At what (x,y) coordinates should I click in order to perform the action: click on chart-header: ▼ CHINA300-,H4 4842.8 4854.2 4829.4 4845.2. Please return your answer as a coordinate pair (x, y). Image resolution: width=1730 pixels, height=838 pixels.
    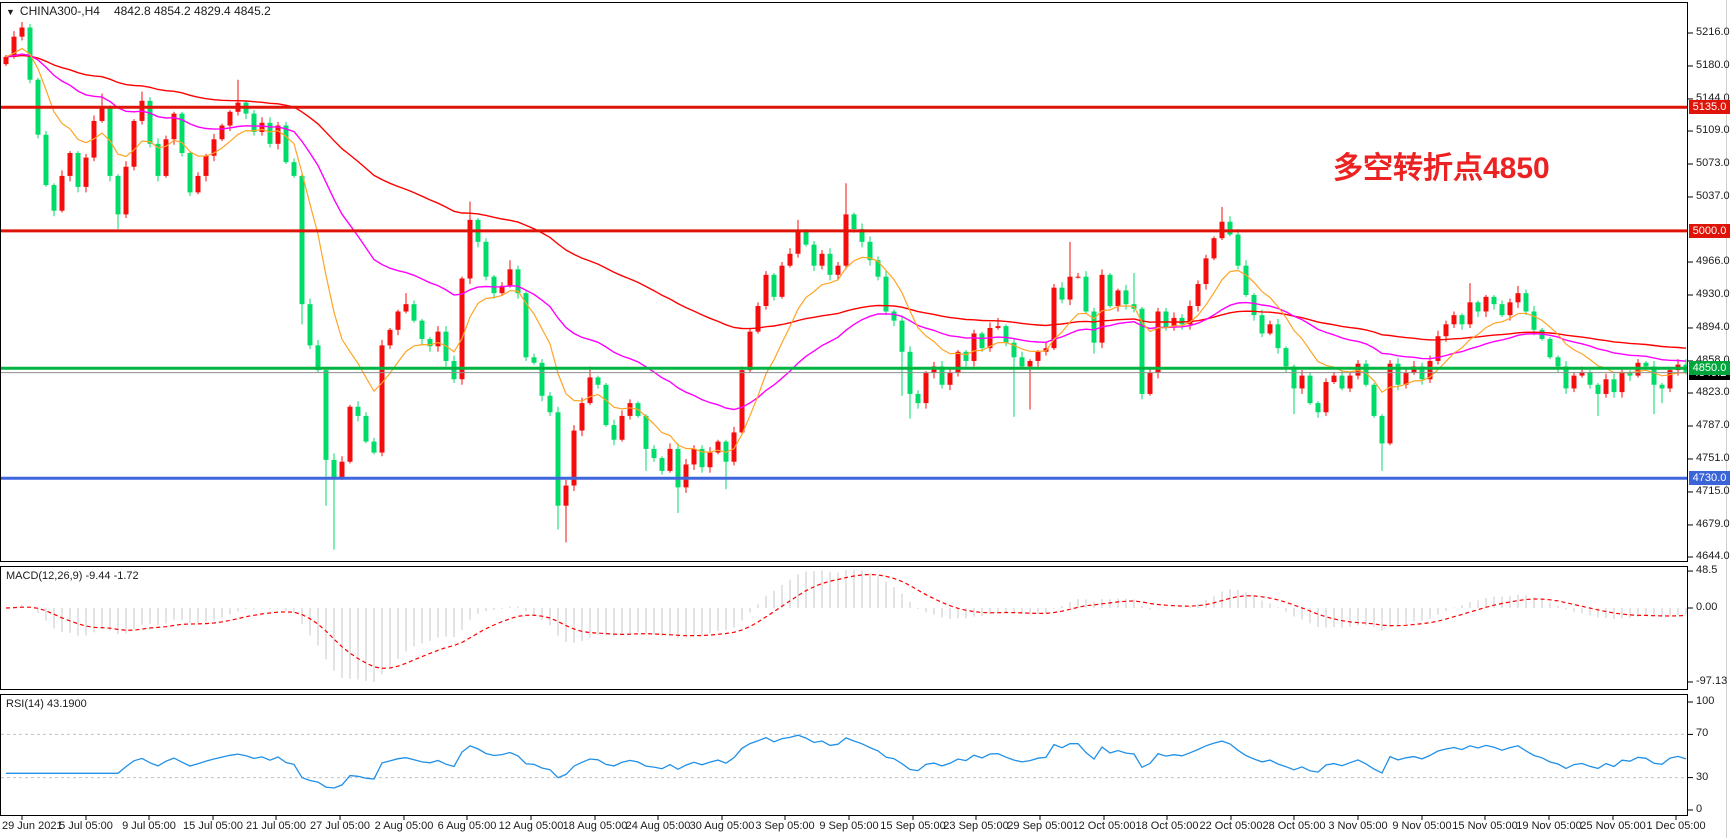
    Looking at the image, I should click on (138, 11).